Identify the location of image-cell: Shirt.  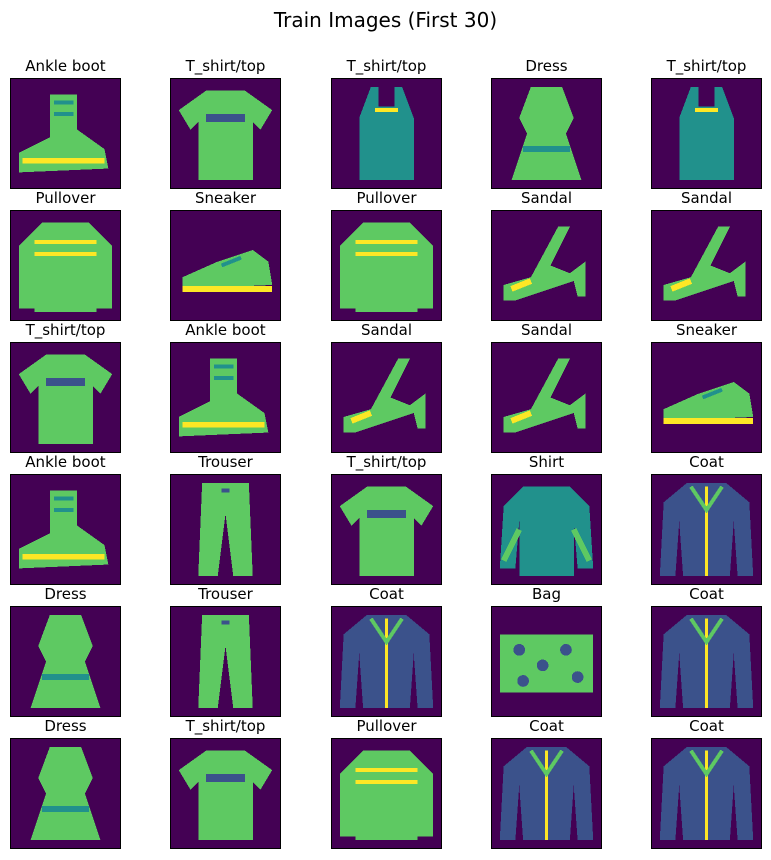
(546, 520).